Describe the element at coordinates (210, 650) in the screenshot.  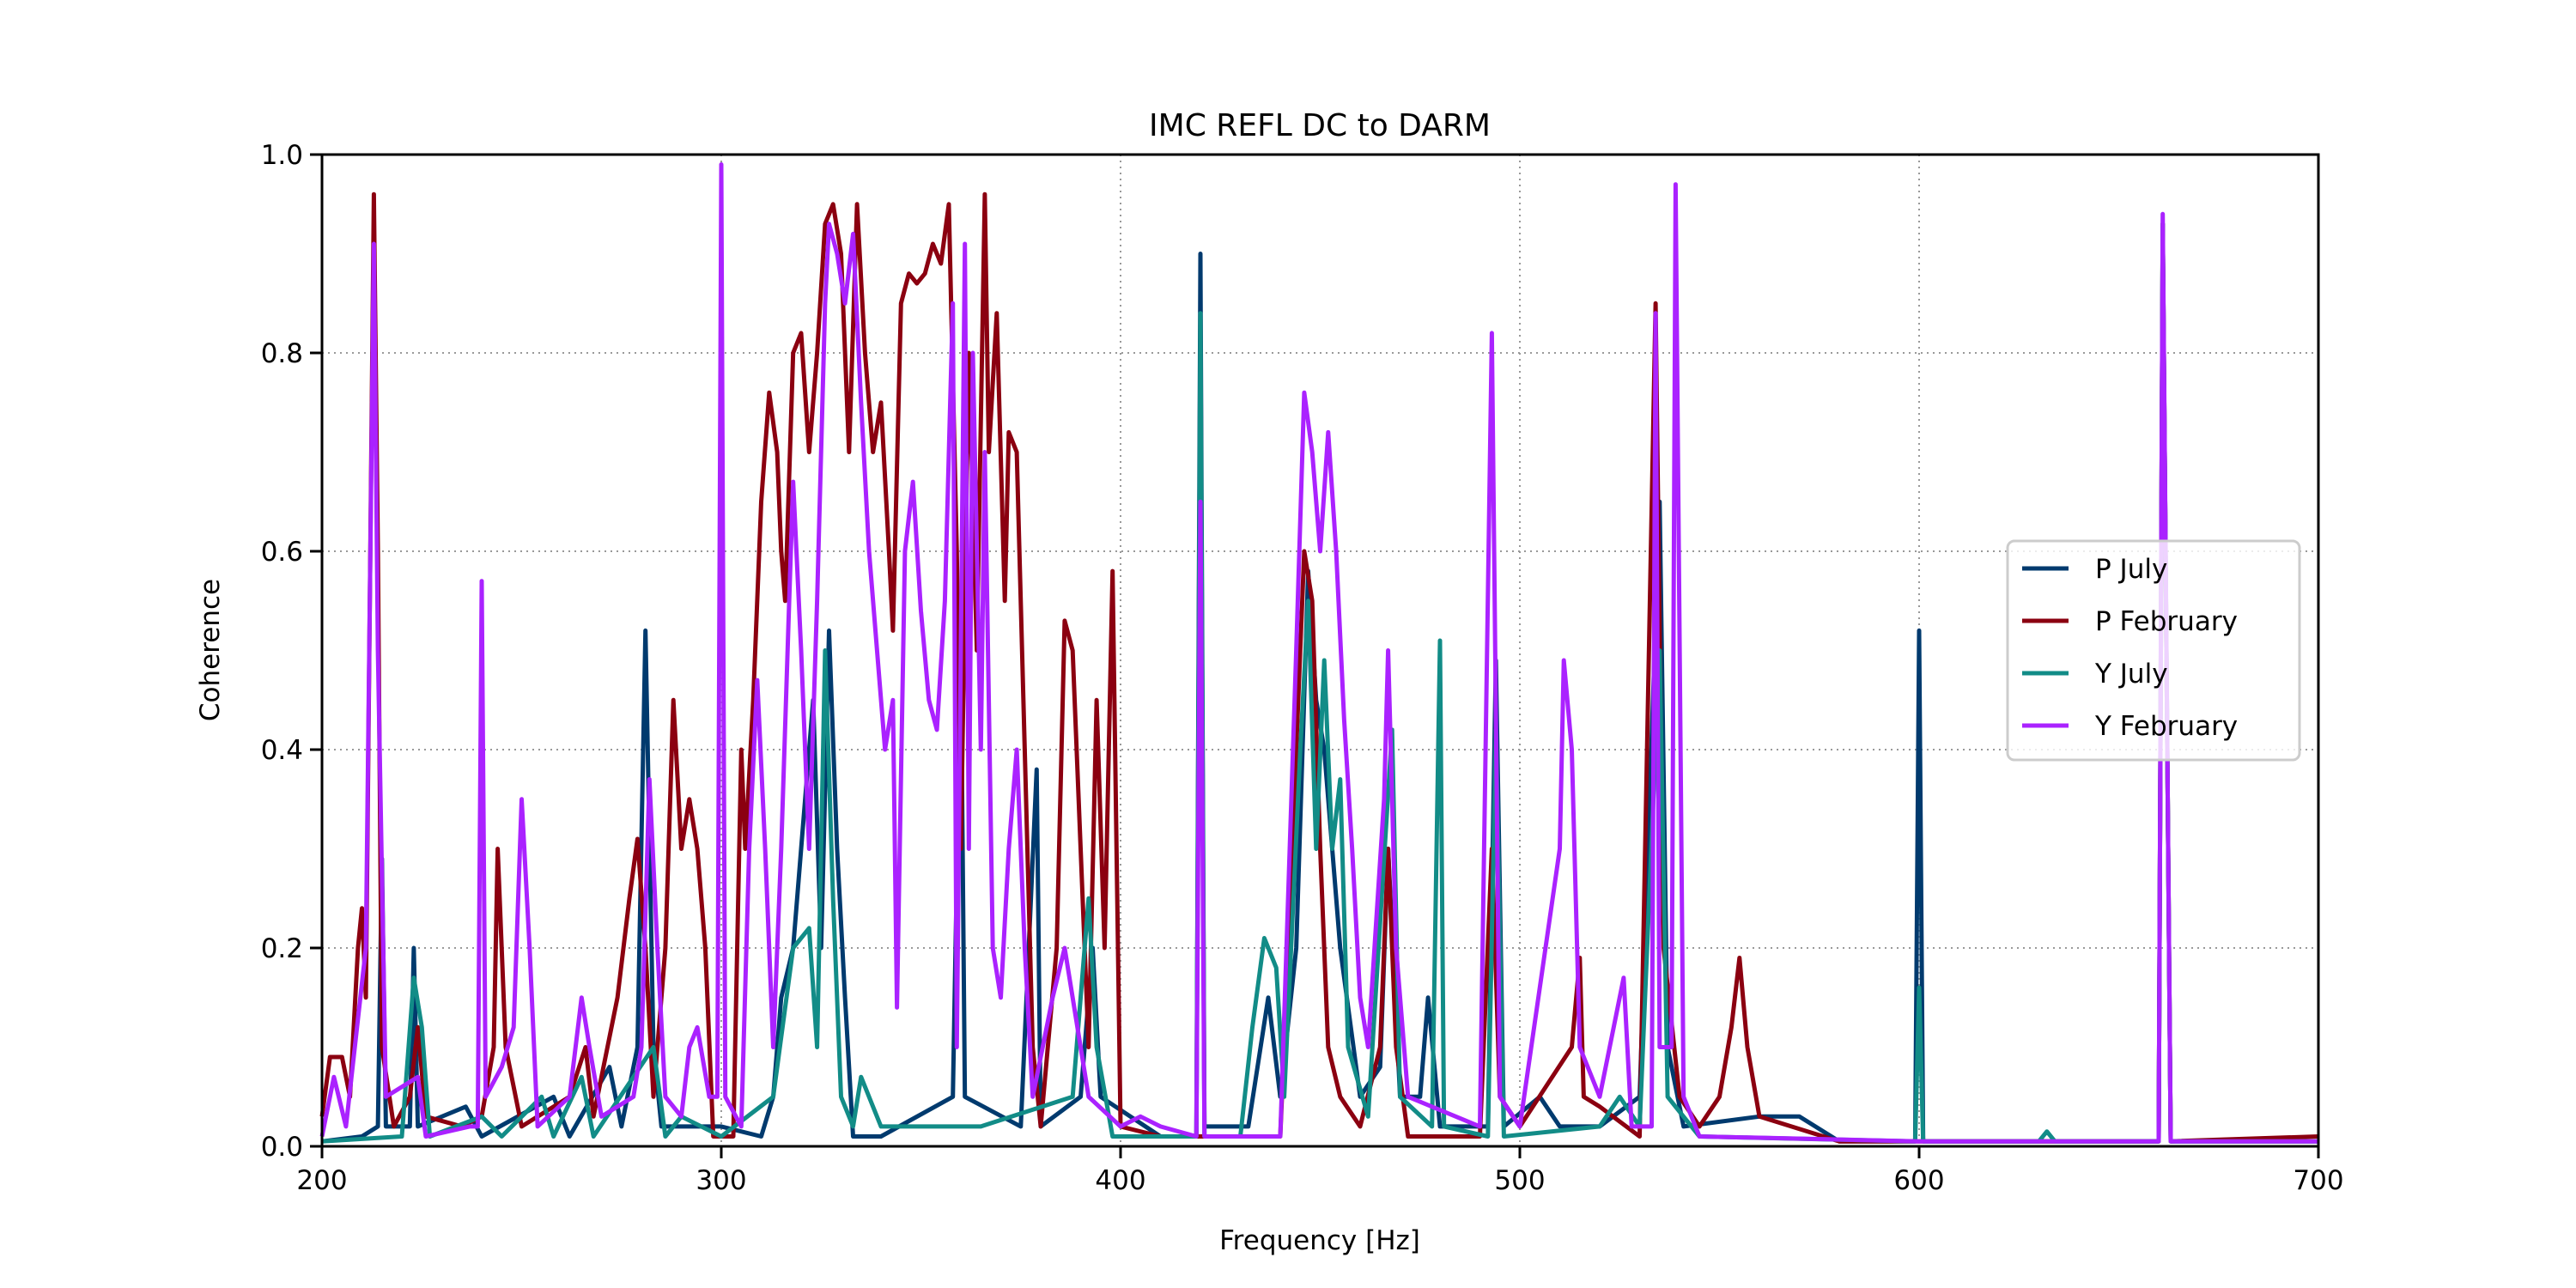
I see `y-axis-label: Coherence` at that location.